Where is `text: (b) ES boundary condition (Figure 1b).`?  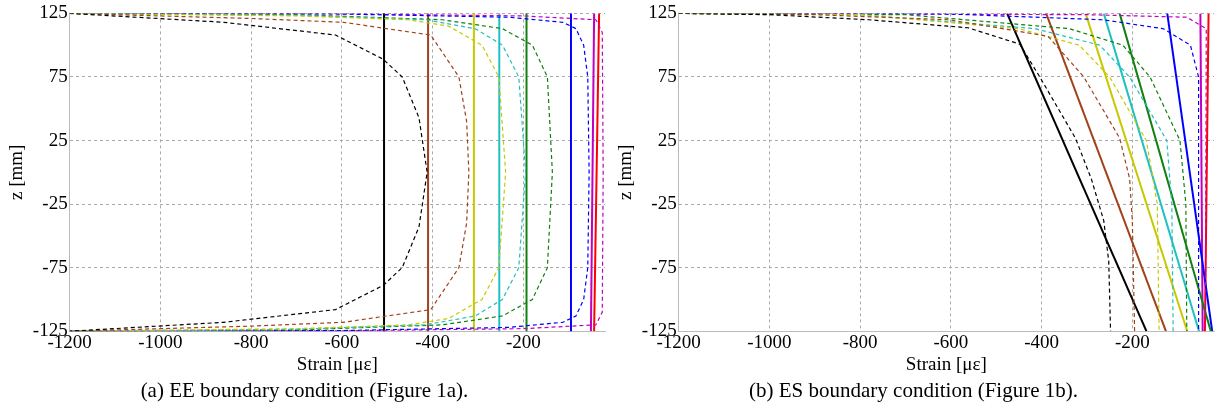
text: (b) ES boundary condition (Figure 1b). is located at coordinates (913, 389).